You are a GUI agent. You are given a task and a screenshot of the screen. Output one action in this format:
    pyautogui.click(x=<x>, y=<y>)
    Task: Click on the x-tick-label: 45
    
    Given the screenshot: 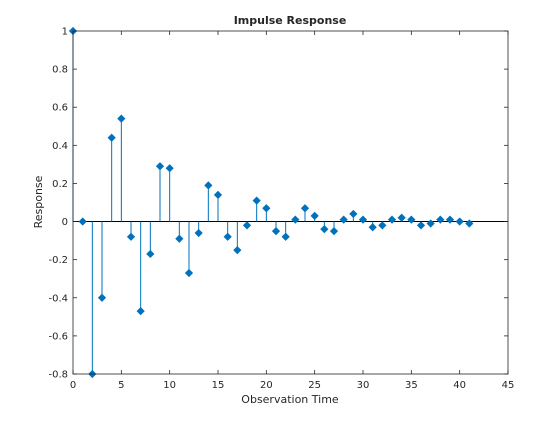 What is the action you would take?
    pyautogui.click(x=508, y=385)
    